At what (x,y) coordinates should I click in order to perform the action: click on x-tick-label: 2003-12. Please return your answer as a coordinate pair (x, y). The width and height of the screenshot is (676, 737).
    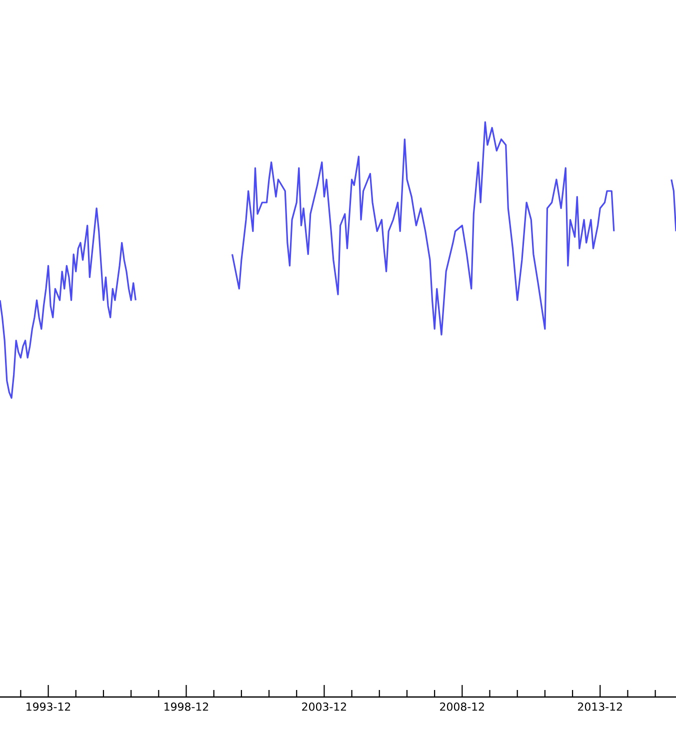
    Looking at the image, I should click on (324, 706).